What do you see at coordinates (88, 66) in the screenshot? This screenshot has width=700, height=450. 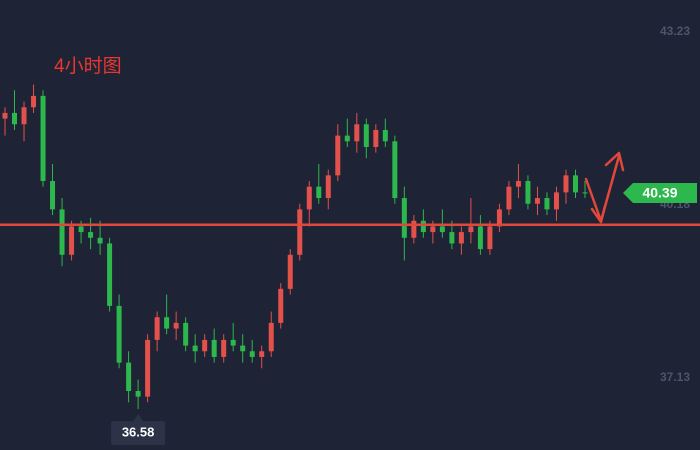 I see `annotation: 4小时图` at bounding box center [88, 66].